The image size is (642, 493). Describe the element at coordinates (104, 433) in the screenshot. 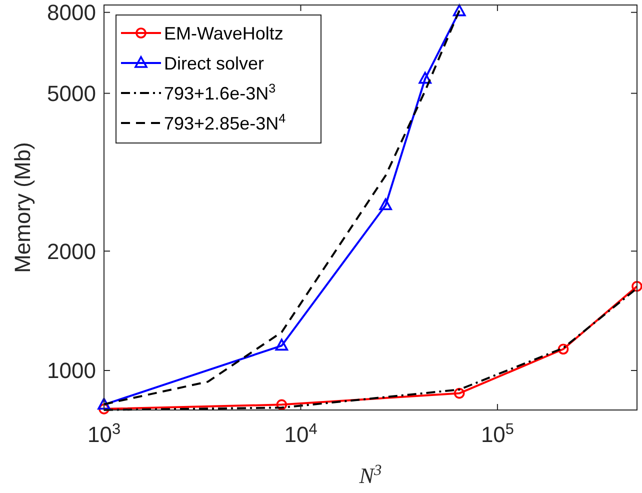

I see `x-tick-label: 10$^{3}$` at that location.